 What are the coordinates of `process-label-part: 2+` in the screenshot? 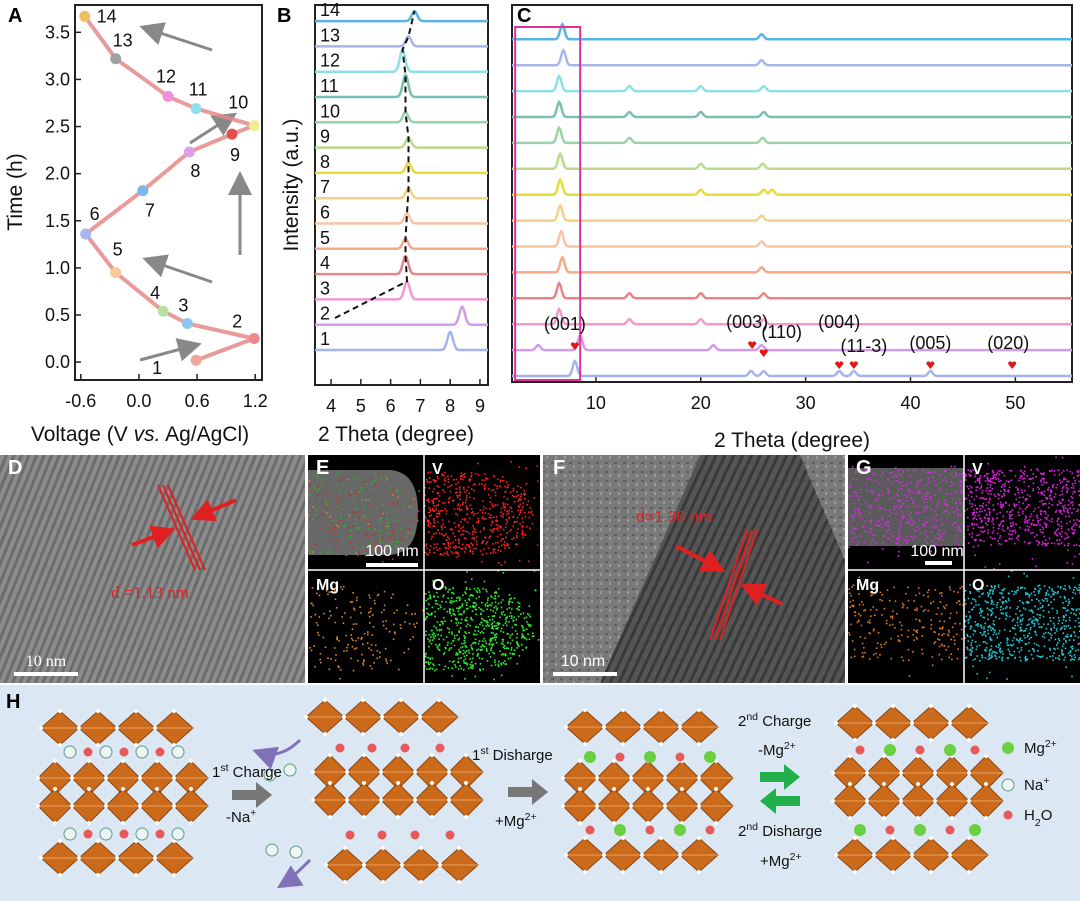 It's located at (796, 857).